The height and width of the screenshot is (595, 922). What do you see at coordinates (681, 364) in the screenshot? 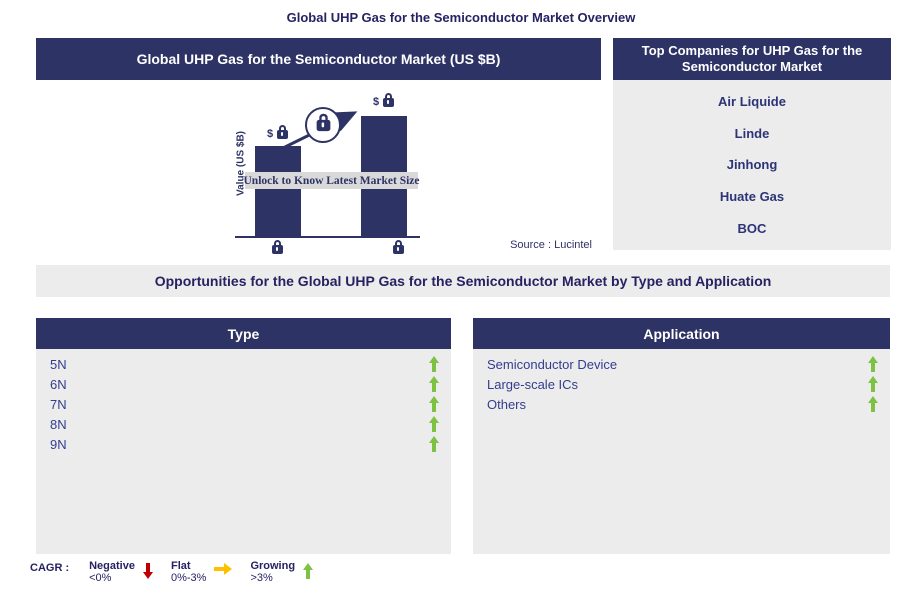
I see `list-item: Semiconductor Device` at bounding box center [681, 364].